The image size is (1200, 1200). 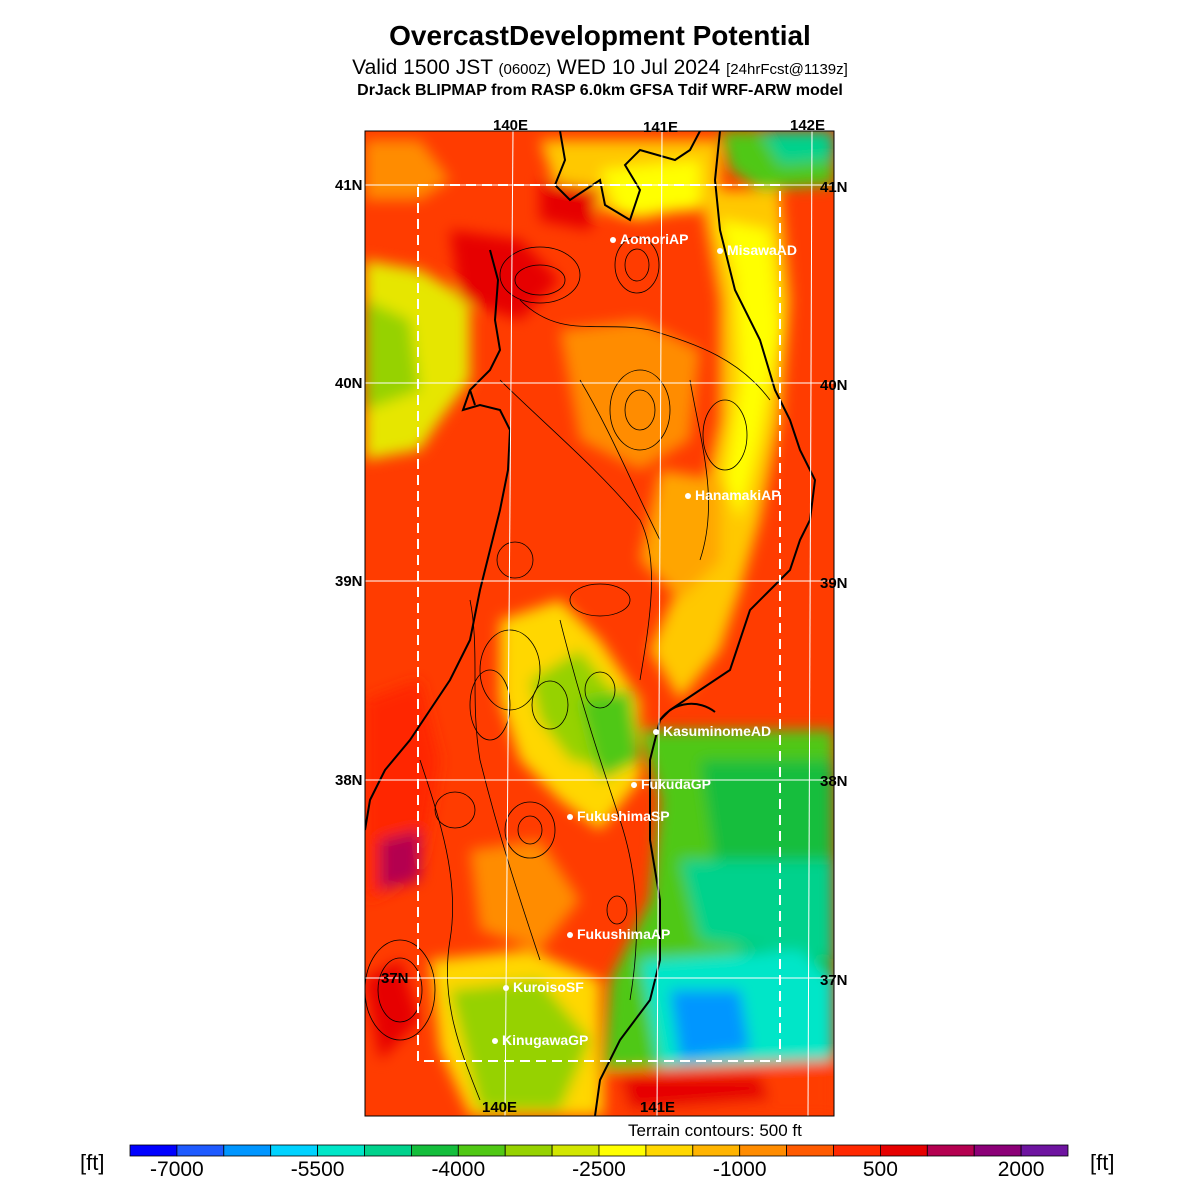 What do you see at coordinates (599, 1169) in the screenshot?
I see `colorbar-tick-label: -2500` at bounding box center [599, 1169].